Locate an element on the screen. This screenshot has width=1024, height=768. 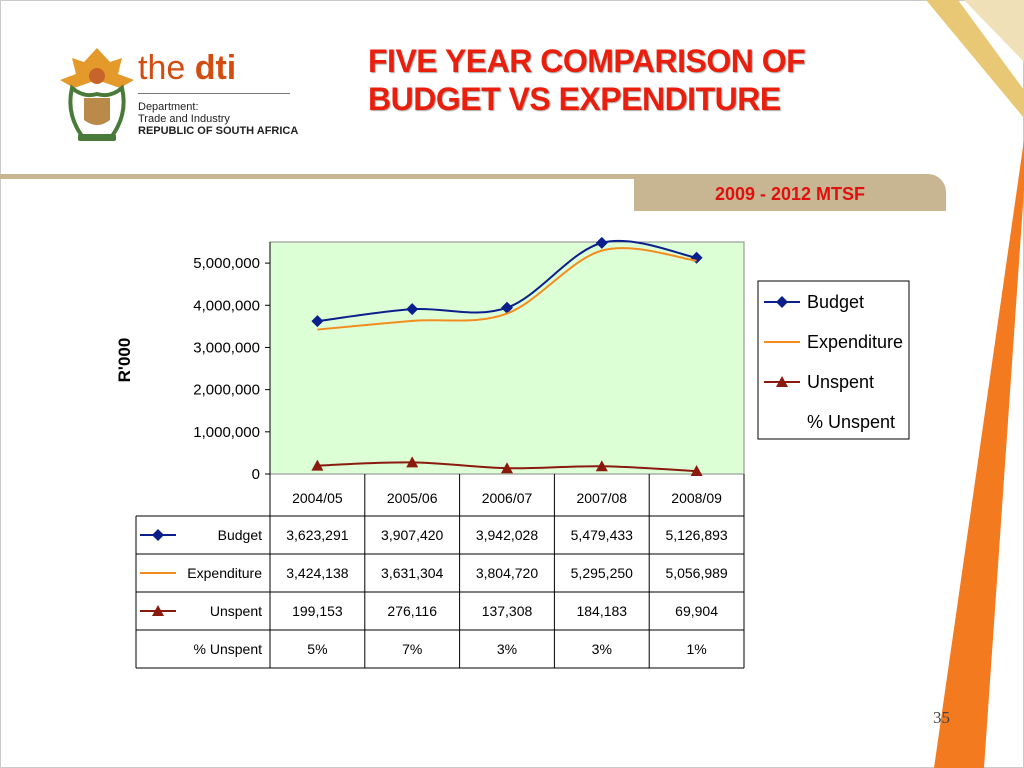
table-cell: 5,295,250 is located at coordinates (602, 573).